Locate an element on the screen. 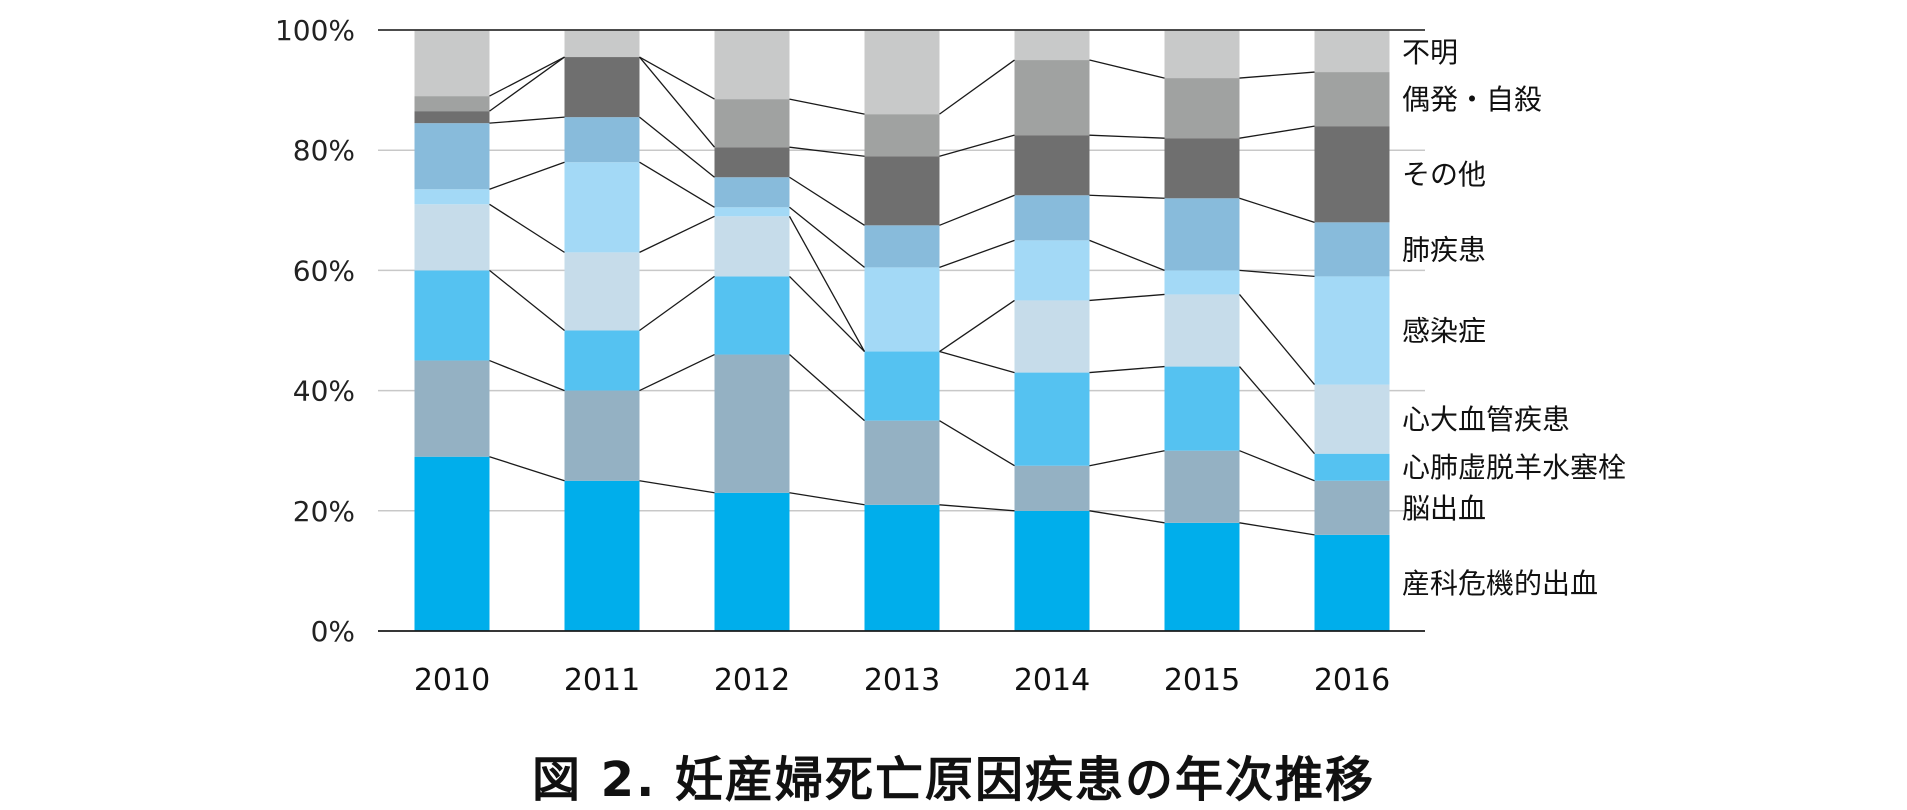 Image resolution: width=1907 pixels, height=810 pixels. x-tick-label: 2014 is located at coordinates (1052, 680).